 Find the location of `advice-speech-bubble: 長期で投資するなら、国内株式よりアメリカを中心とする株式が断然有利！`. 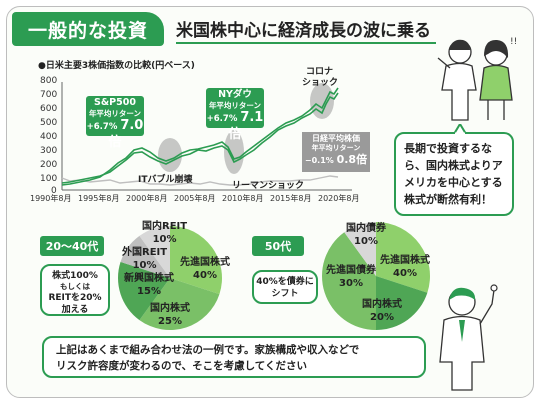

advice-speech-bubble: 長期で投資するなら、国内株式よりアメリカを中心とする株式が断然有利！ is located at coordinates (454, 174).